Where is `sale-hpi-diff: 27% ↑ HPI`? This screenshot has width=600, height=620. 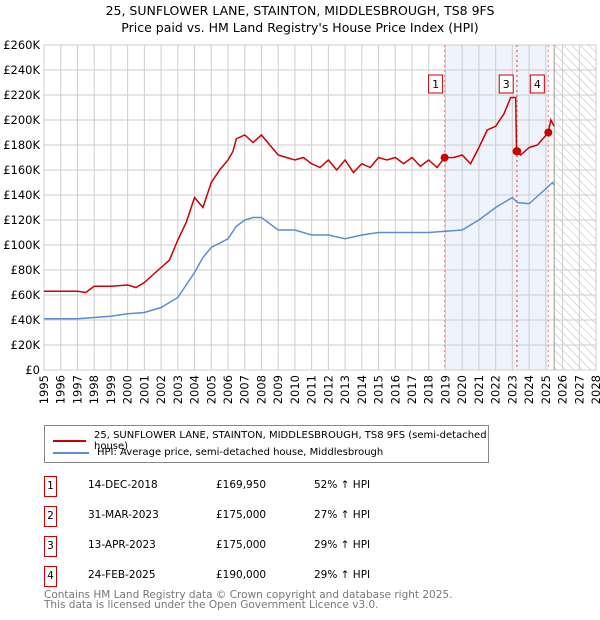 sale-hpi-diff: 27% ↑ HPI is located at coordinates (342, 515).